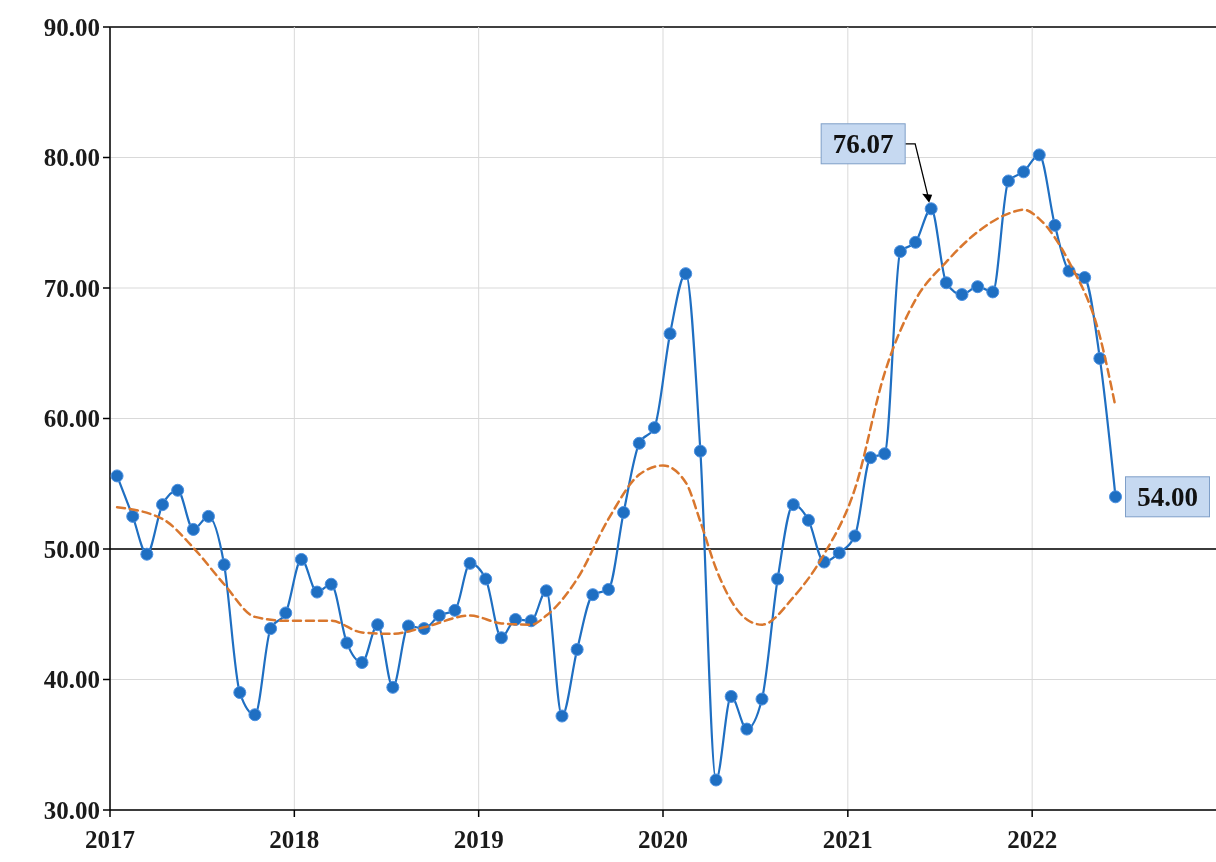 The height and width of the screenshot is (862, 1216). Describe the element at coordinates (71, 288) in the screenshot. I see `y-tick-label: 70.00` at that location.